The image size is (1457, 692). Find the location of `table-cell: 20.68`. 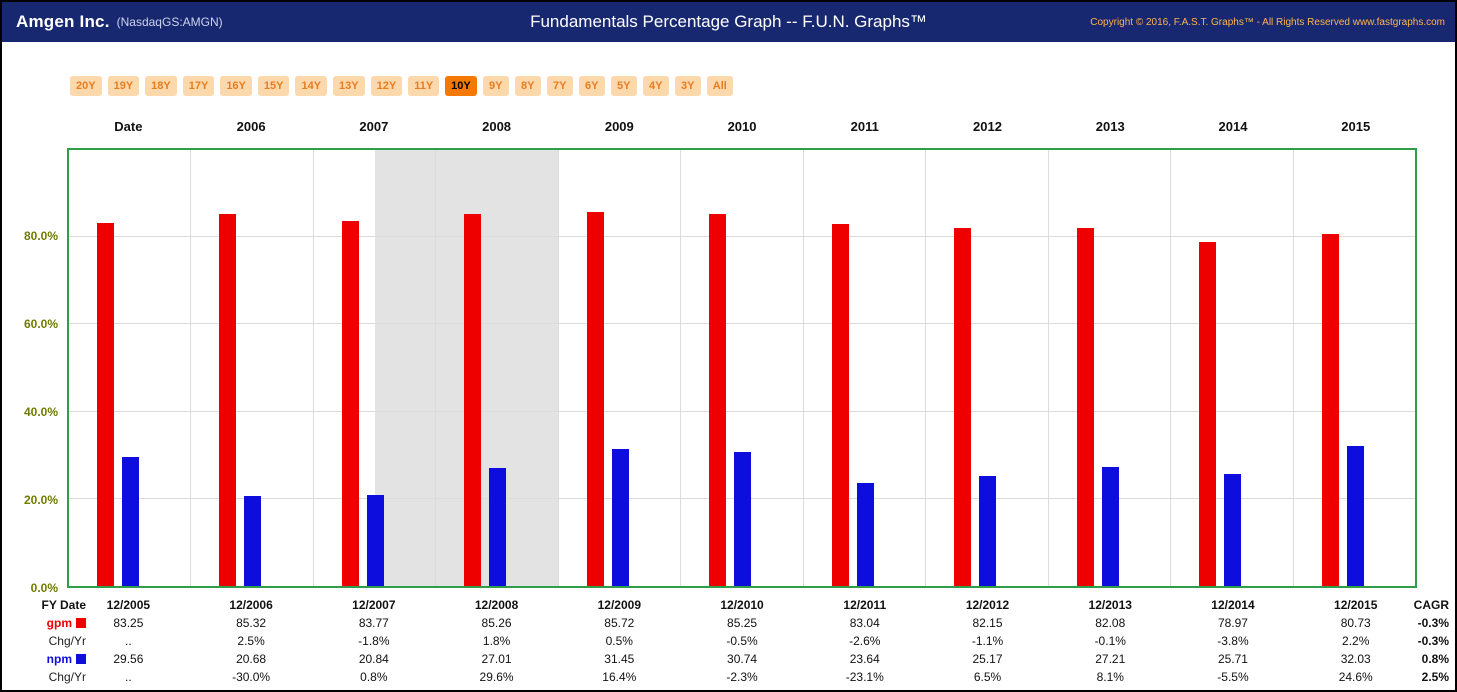

table-cell: 20.68 is located at coordinates (251, 659).